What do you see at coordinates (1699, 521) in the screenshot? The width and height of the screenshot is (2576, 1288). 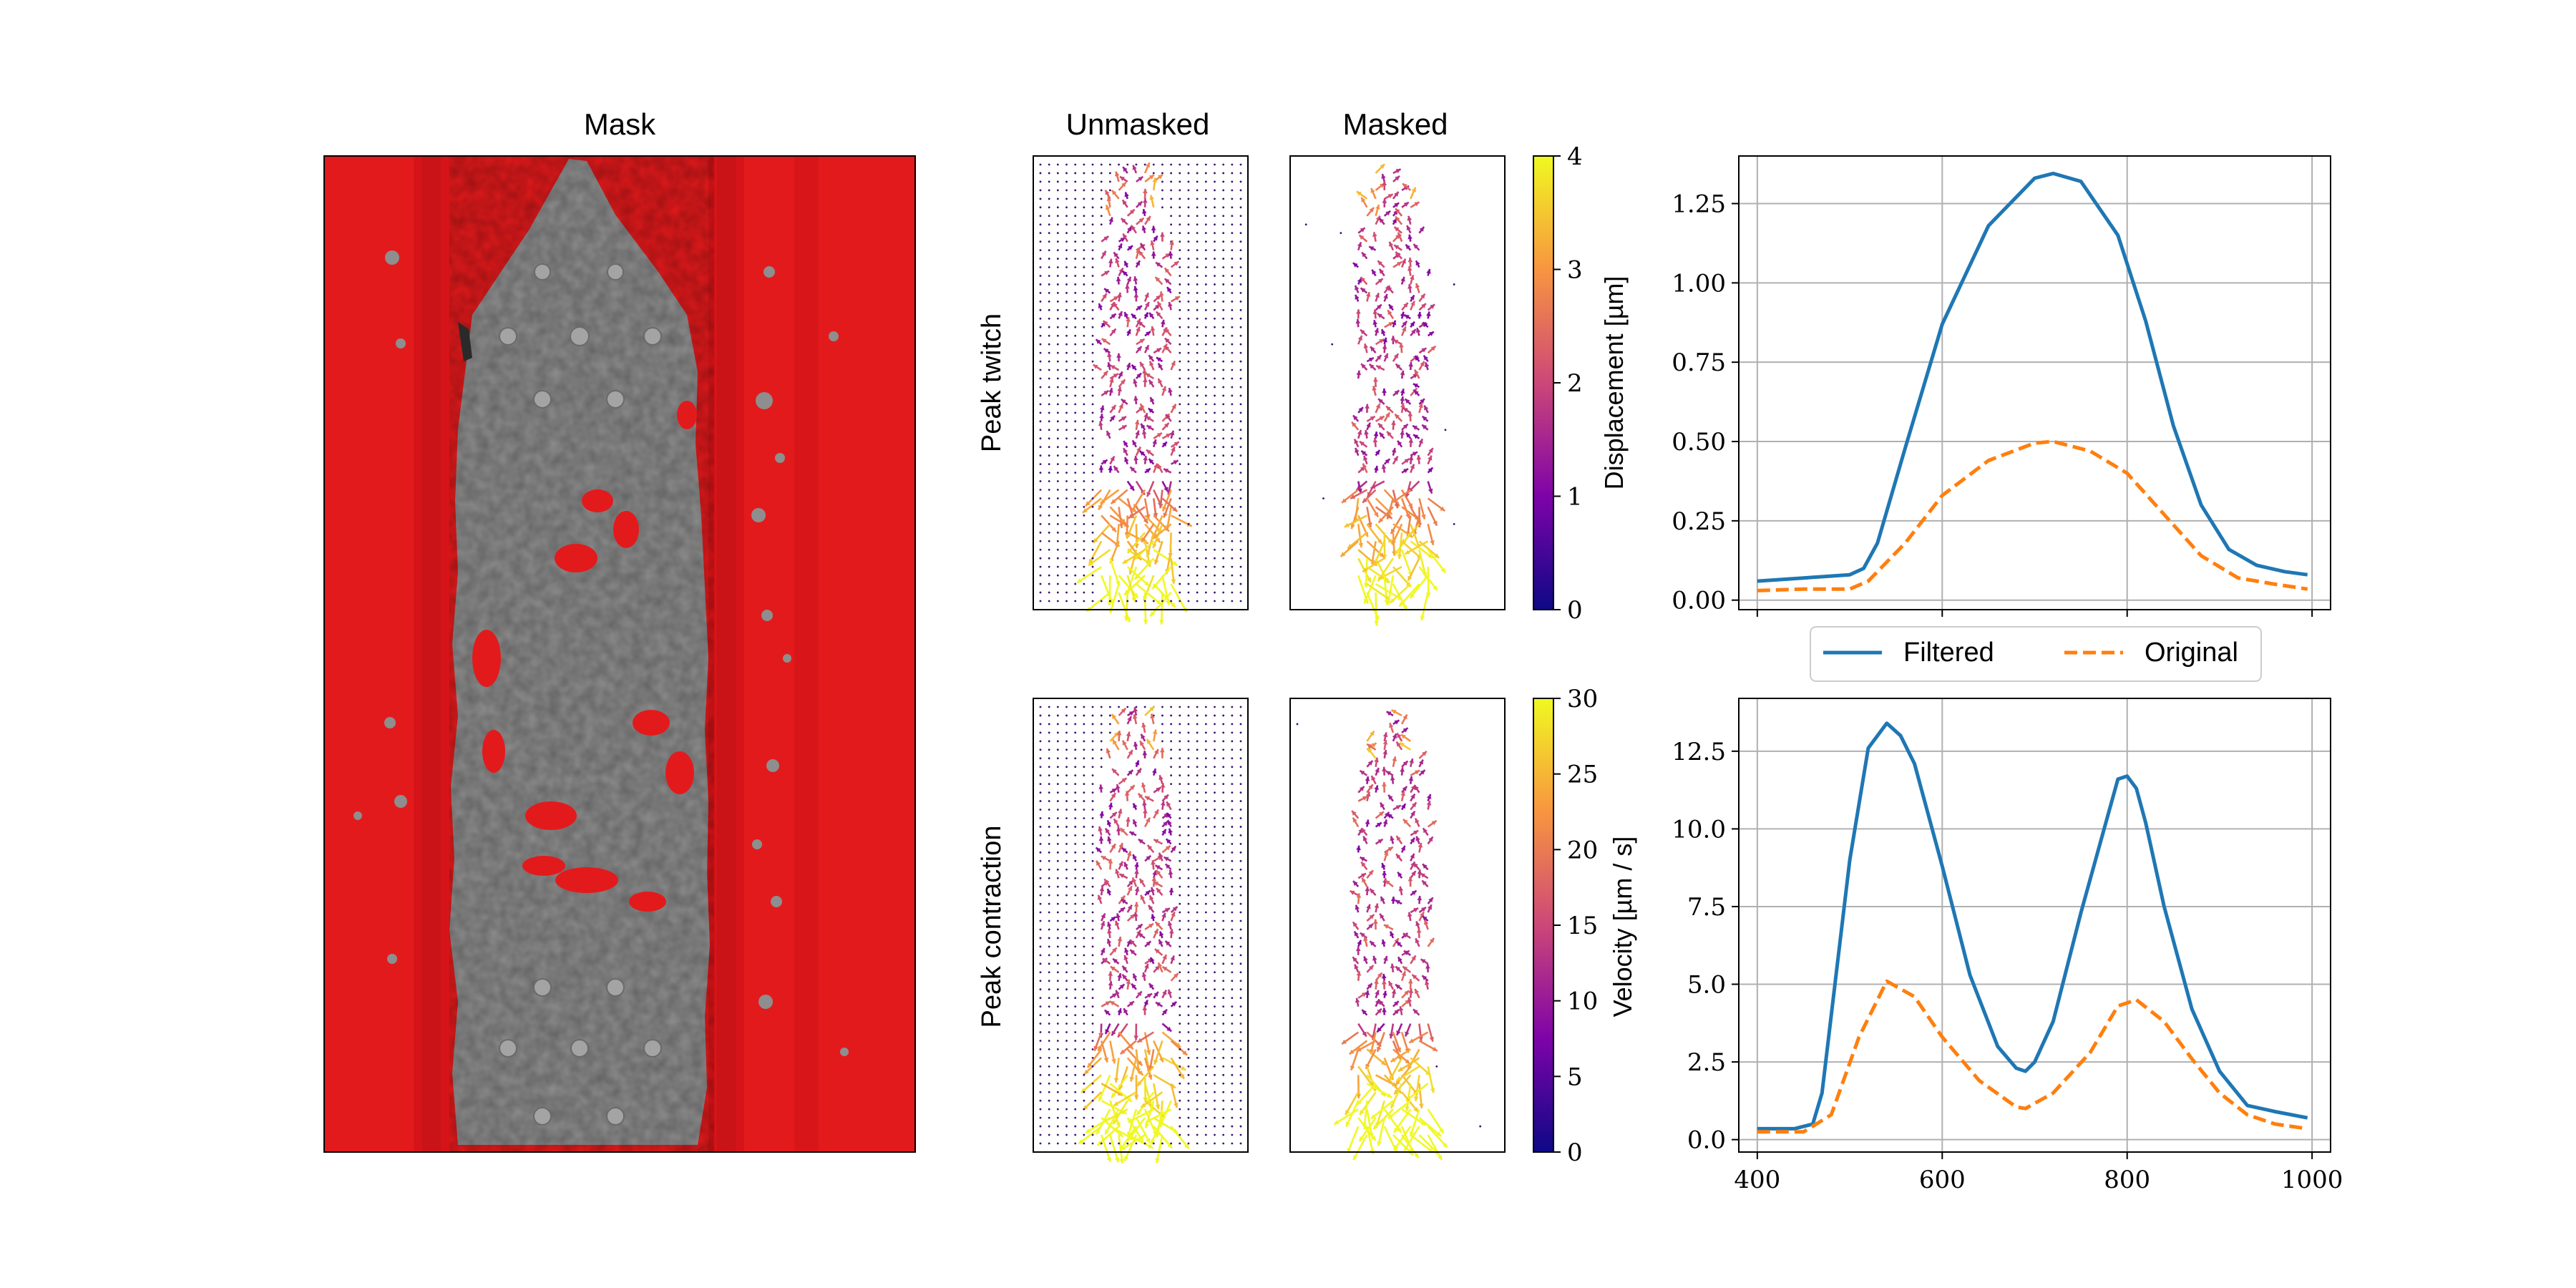 I see `y-tick-label: 0.25` at bounding box center [1699, 521].